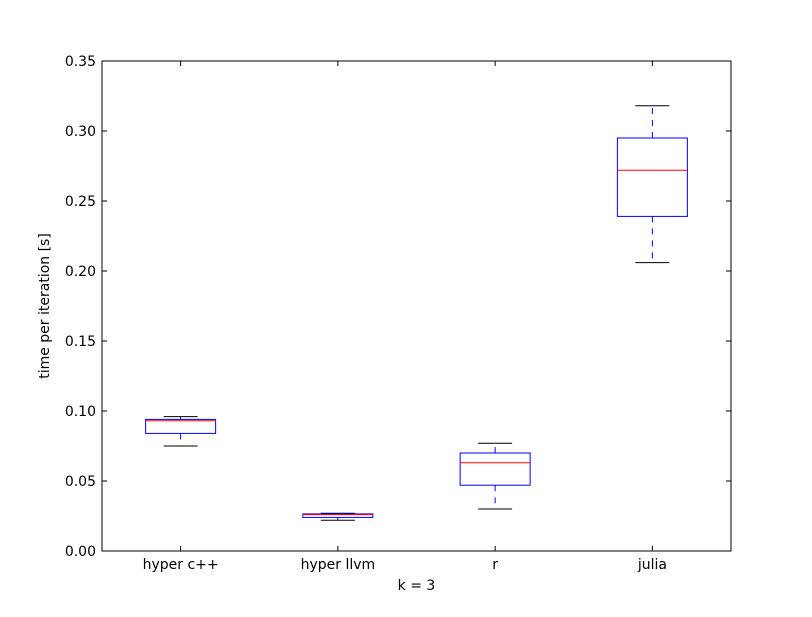  Describe the element at coordinates (338, 565) in the screenshot. I see `x-tick-label: hyper llvm` at that location.